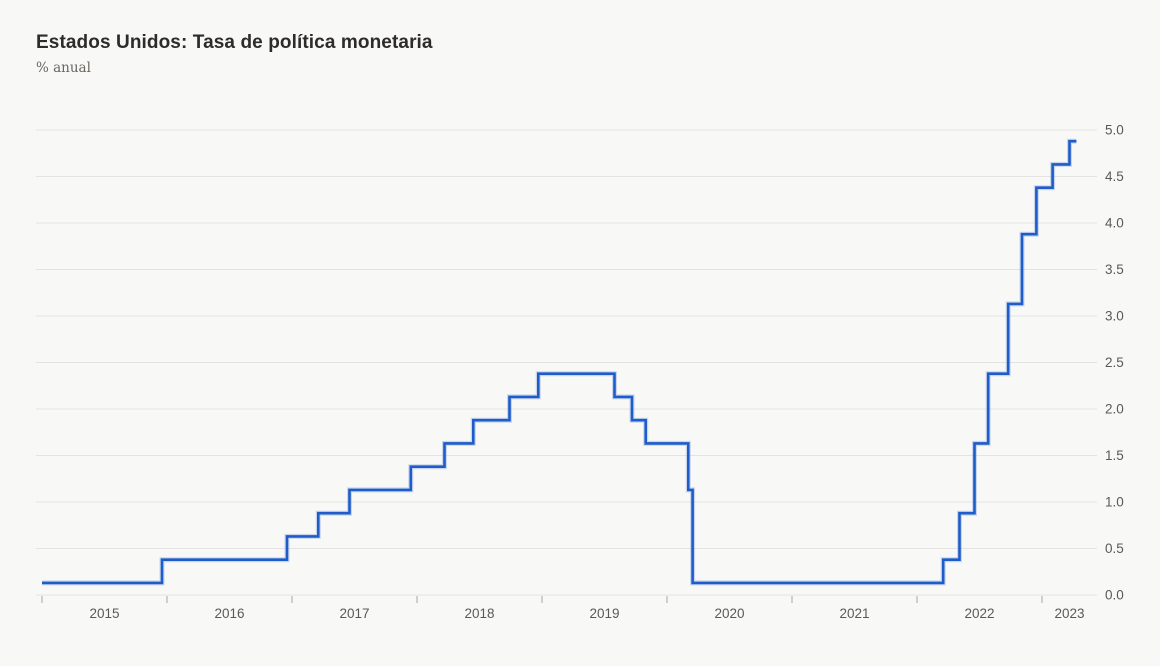  Describe the element at coordinates (1114, 455) in the screenshot. I see `y-axis-label: 1.5` at that location.